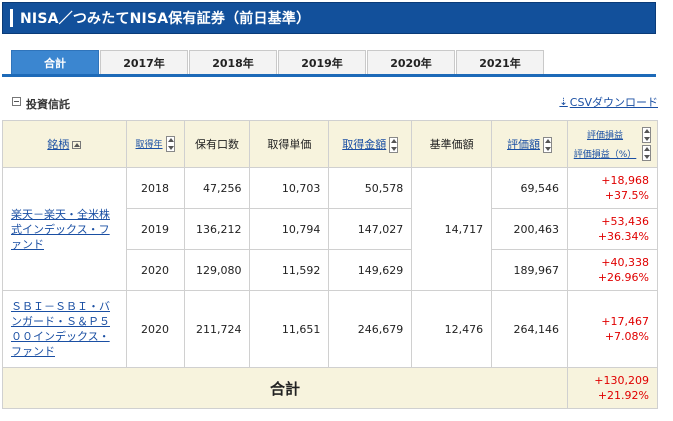 This screenshot has height=421, width=673. I want to click on col-pl-header: 評価損益 評価損益（%）, so click(612, 144).